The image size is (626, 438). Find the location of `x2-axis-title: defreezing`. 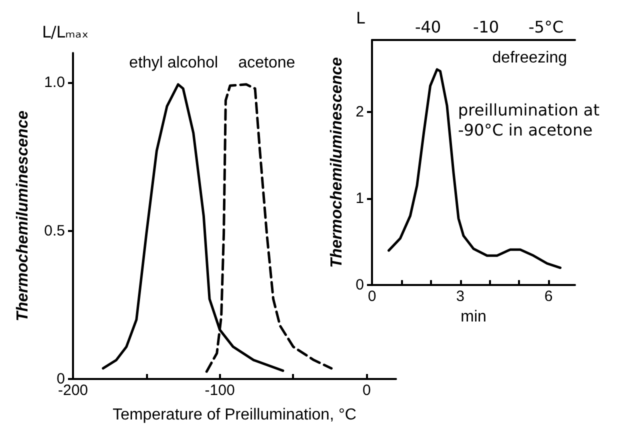

x2-axis-title: defreezing is located at coordinates (529, 58).